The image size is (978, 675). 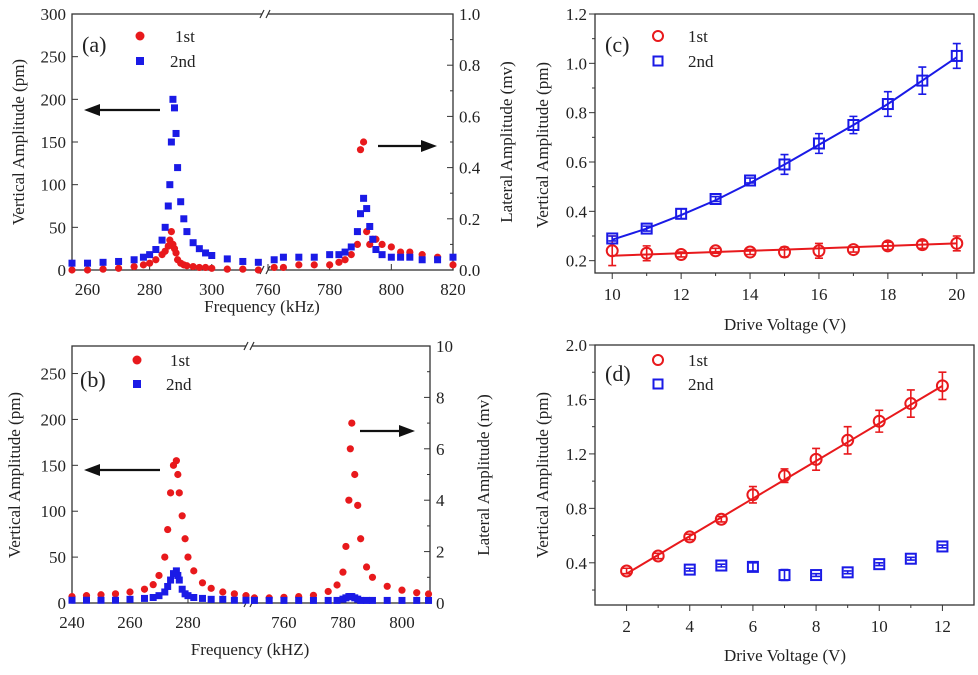 I want to click on panel-a-y2tick-label: 0.0, so click(x=469, y=270).